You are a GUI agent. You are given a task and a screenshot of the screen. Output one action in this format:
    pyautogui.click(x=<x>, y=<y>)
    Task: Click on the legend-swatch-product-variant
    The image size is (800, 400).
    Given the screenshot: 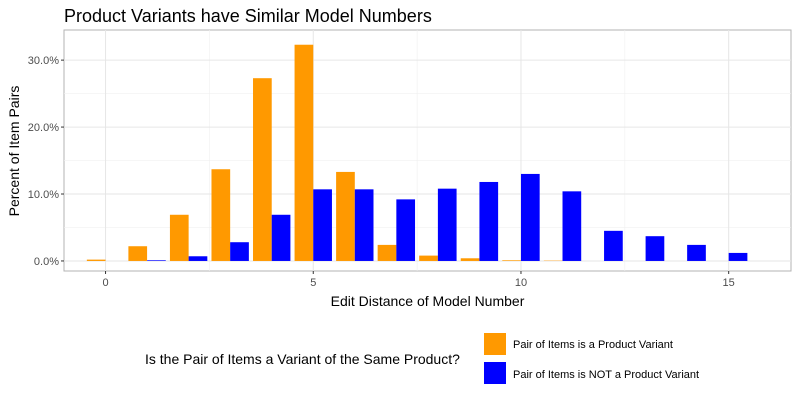 What is the action you would take?
    pyautogui.click(x=495, y=344)
    